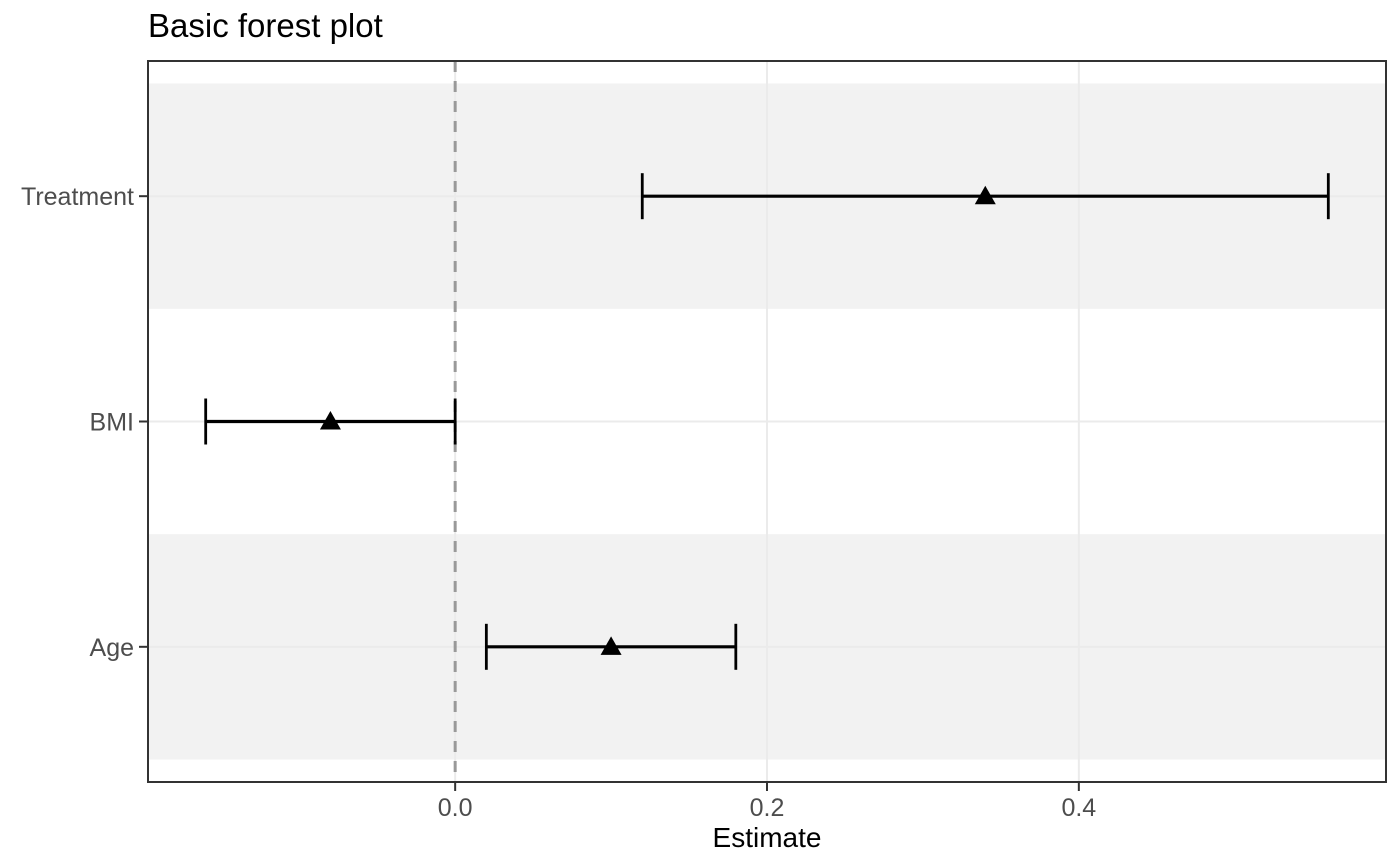  I want to click on x-tick-label-0.2: 0.2, so click(767, 808).